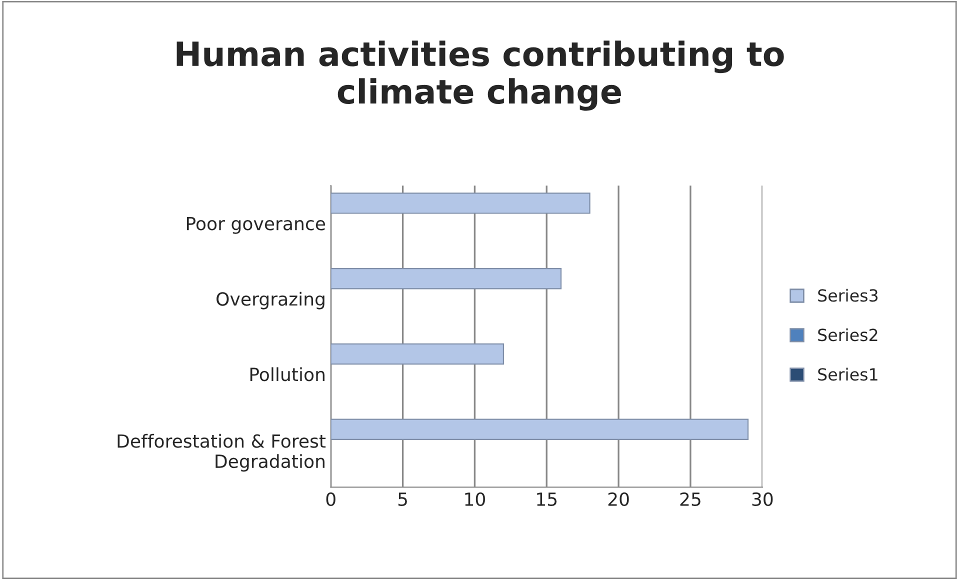 This screenshot has height=580, width=959. What do you see at coordinates (222, 453) in the screenshot?
I see `y-tick-label: Defforestation & Forest Degradation` at bounding box center [222, 453].